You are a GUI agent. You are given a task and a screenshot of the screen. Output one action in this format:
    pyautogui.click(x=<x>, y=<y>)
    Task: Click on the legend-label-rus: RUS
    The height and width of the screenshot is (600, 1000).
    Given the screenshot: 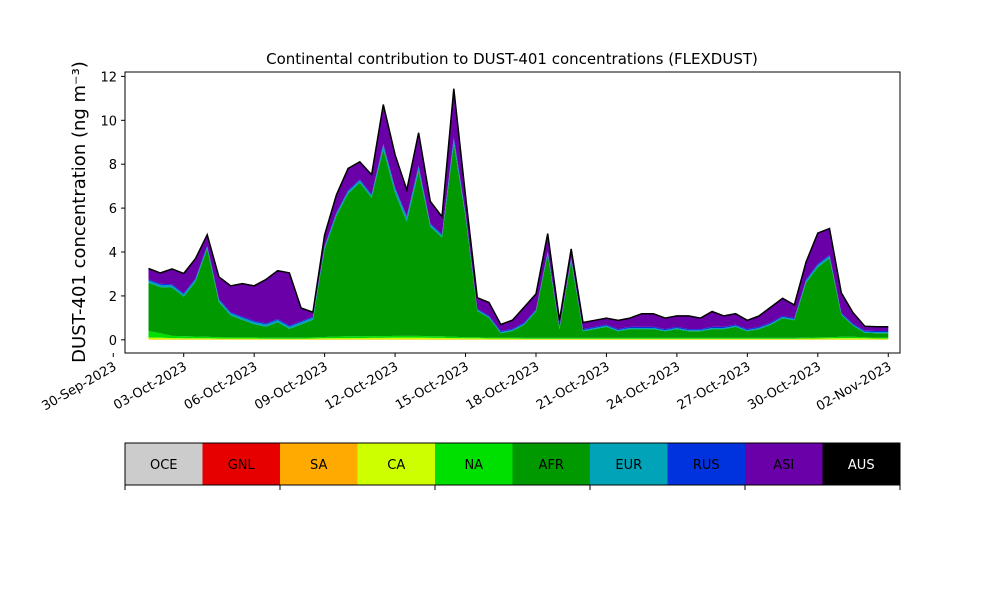 What is the action you would take?
    pyautogui.click(x=706, y=465)
    